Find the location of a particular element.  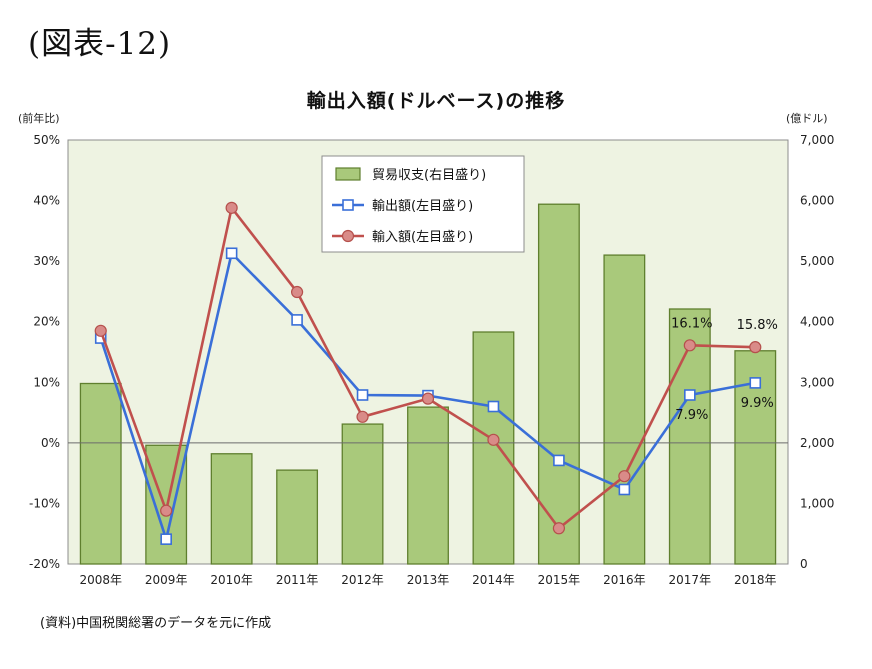

x-tick-label: 2016年 is located at coordinates (624, 580).